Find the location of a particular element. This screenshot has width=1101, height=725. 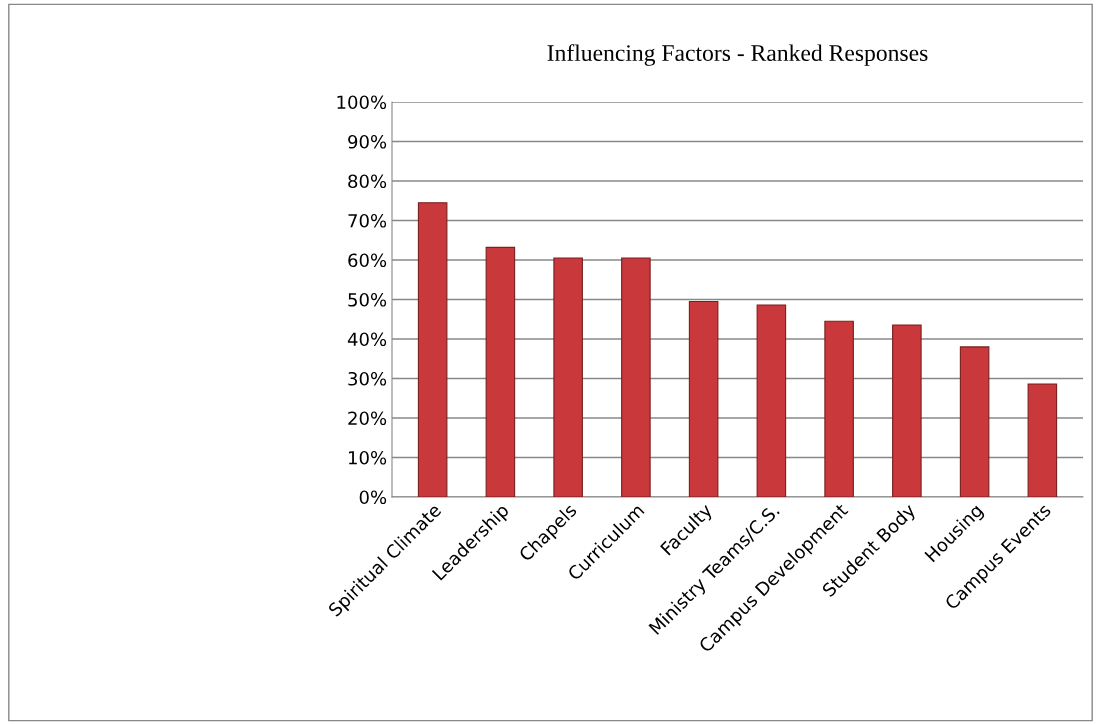

y-tick-label: 10% is located at coordinates (367, 457).